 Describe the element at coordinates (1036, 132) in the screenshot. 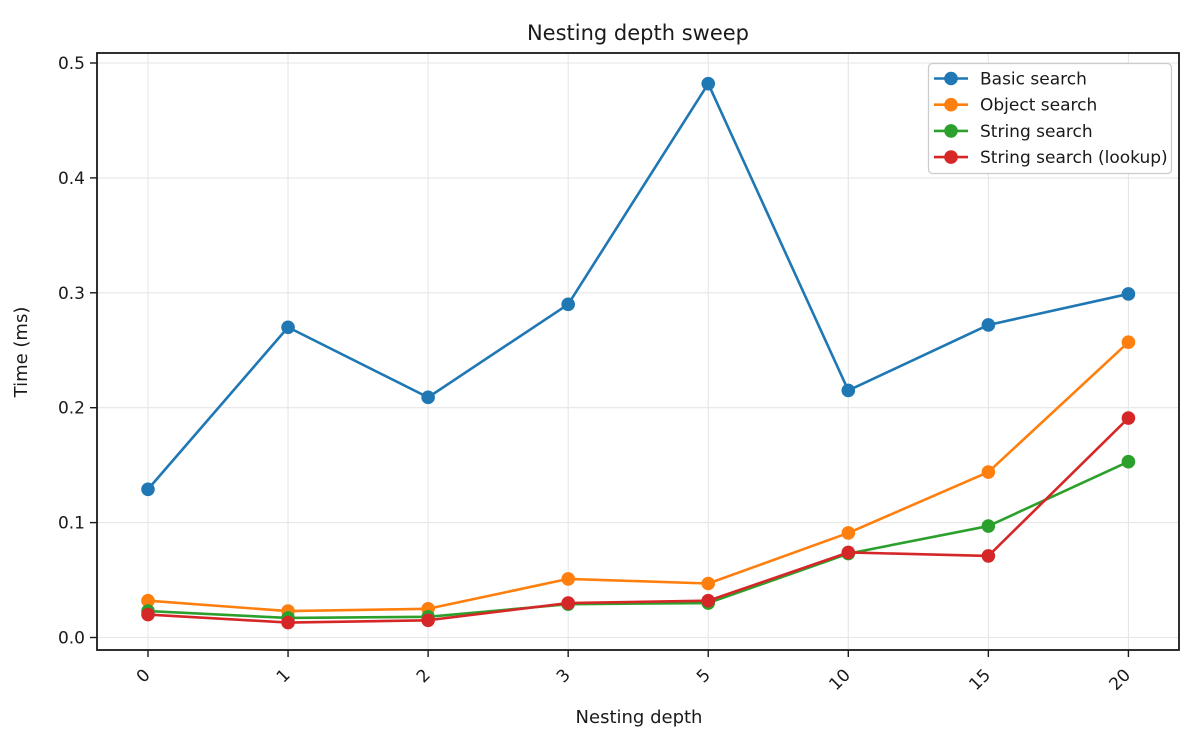

I see `legend-label: String search` at that location.